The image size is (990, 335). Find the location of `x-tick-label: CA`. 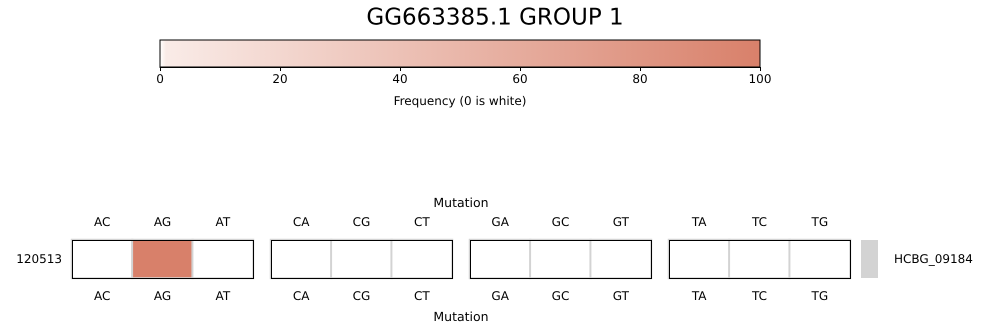

x-tick-label: CA is located at coordinates (301, 296).